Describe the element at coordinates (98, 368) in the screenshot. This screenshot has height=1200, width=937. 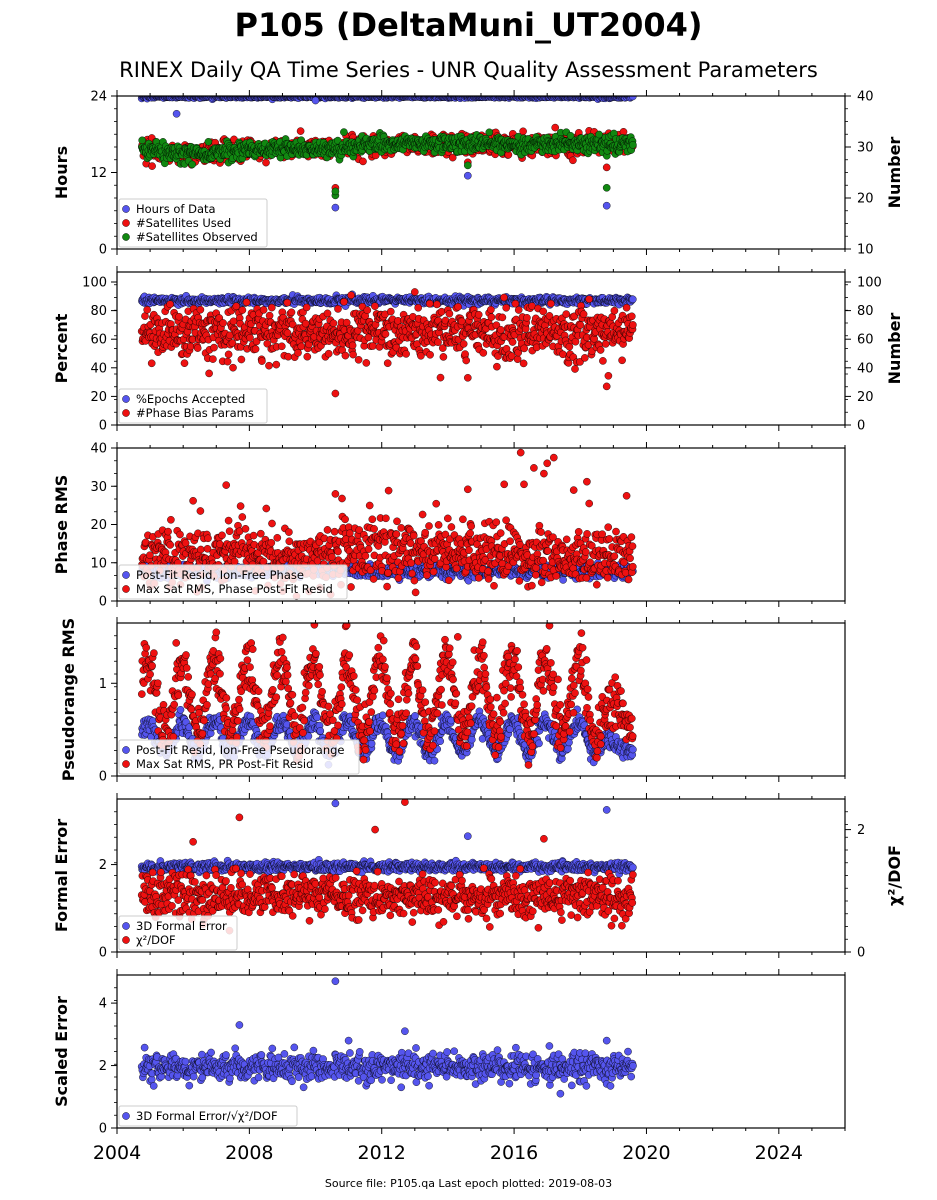
I see `y-tick-label: 40` at that location.